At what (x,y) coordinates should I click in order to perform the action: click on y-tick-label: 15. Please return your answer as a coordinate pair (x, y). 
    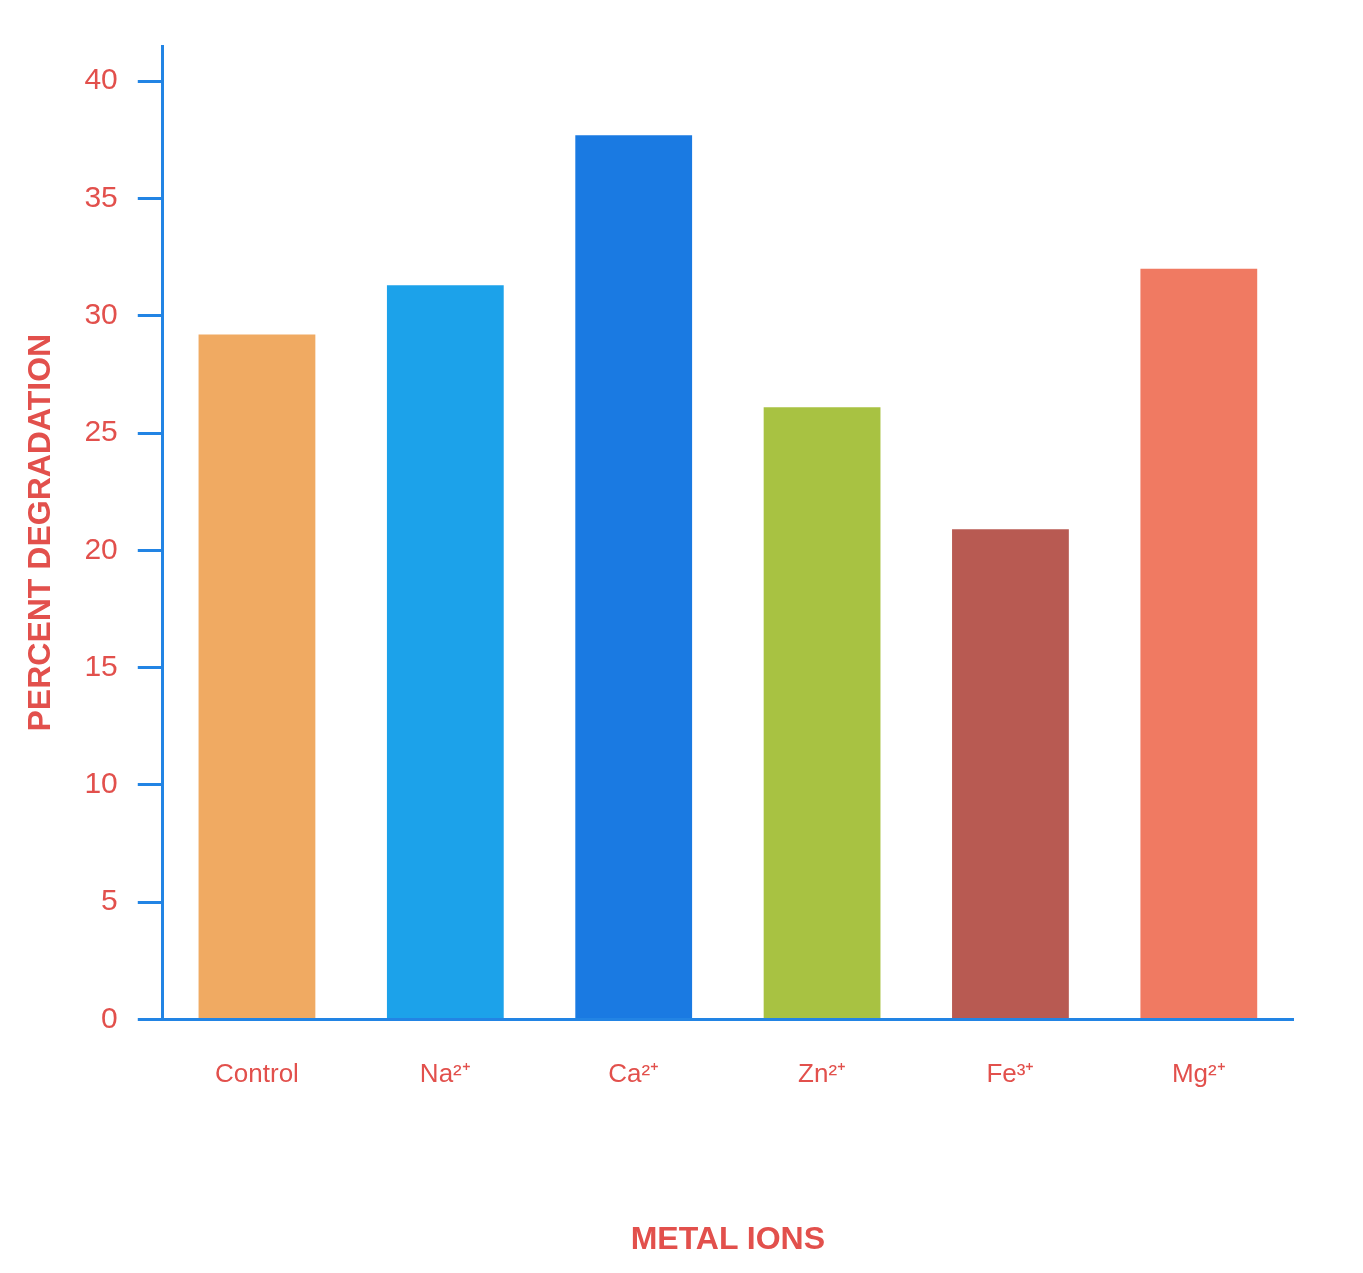
    Looking at the image, I should click on (101, 665).